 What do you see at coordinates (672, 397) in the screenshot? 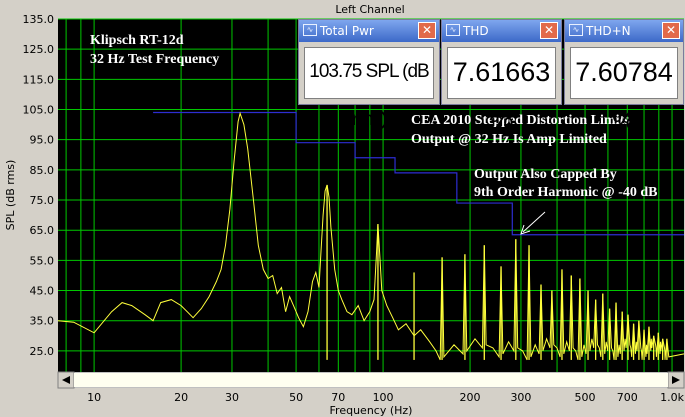
I see `x-tick-label: 1.0k` at bounding box center [672, 397].